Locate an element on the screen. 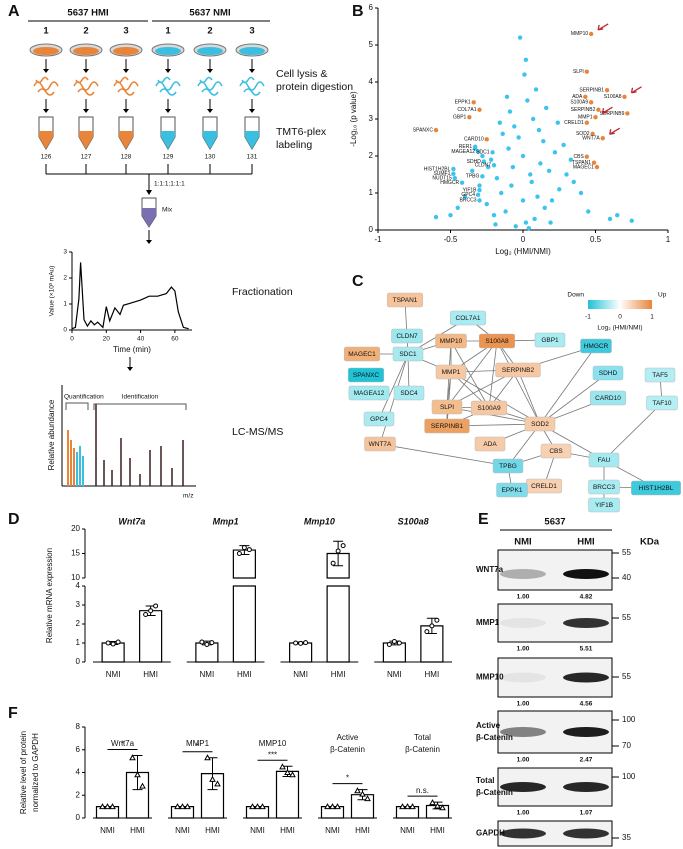 Image resolution: width=683 pixels, height=849 pixels. band-quantity: 4.56 is located at coordinates (586, 704).